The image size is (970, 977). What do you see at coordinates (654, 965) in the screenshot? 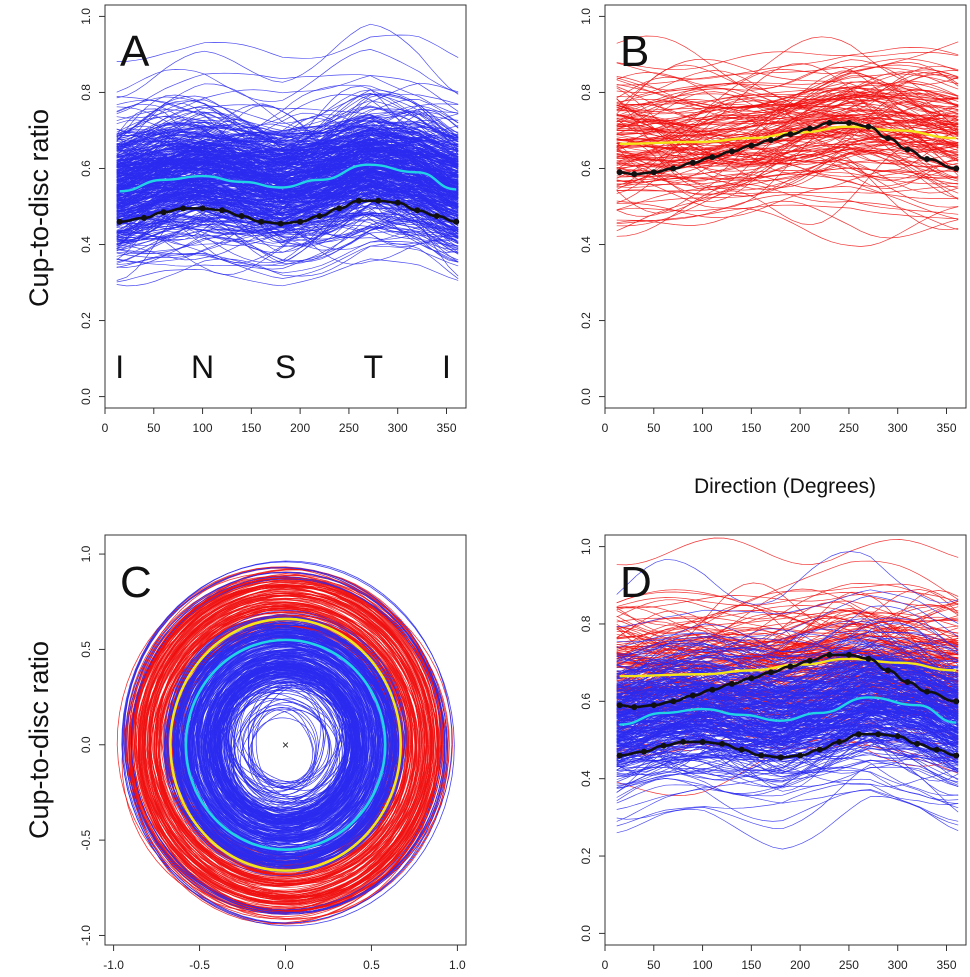
I see `x-tick-label: 50` at bounding box center [654, 965].